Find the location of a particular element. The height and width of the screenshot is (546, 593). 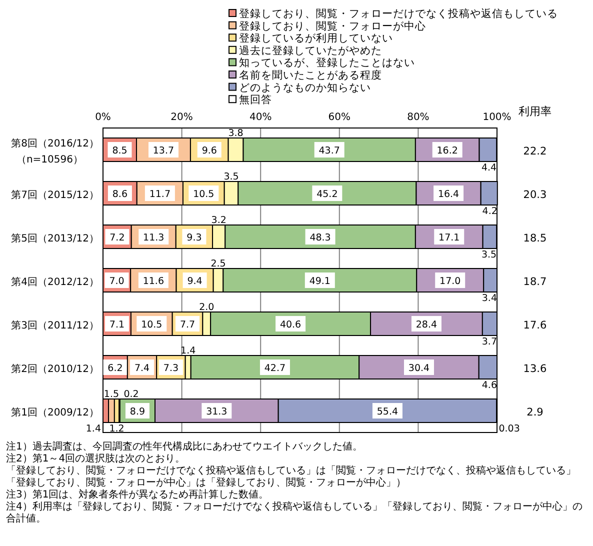

data-label: 40.6 is located at coordinates (291, 324).